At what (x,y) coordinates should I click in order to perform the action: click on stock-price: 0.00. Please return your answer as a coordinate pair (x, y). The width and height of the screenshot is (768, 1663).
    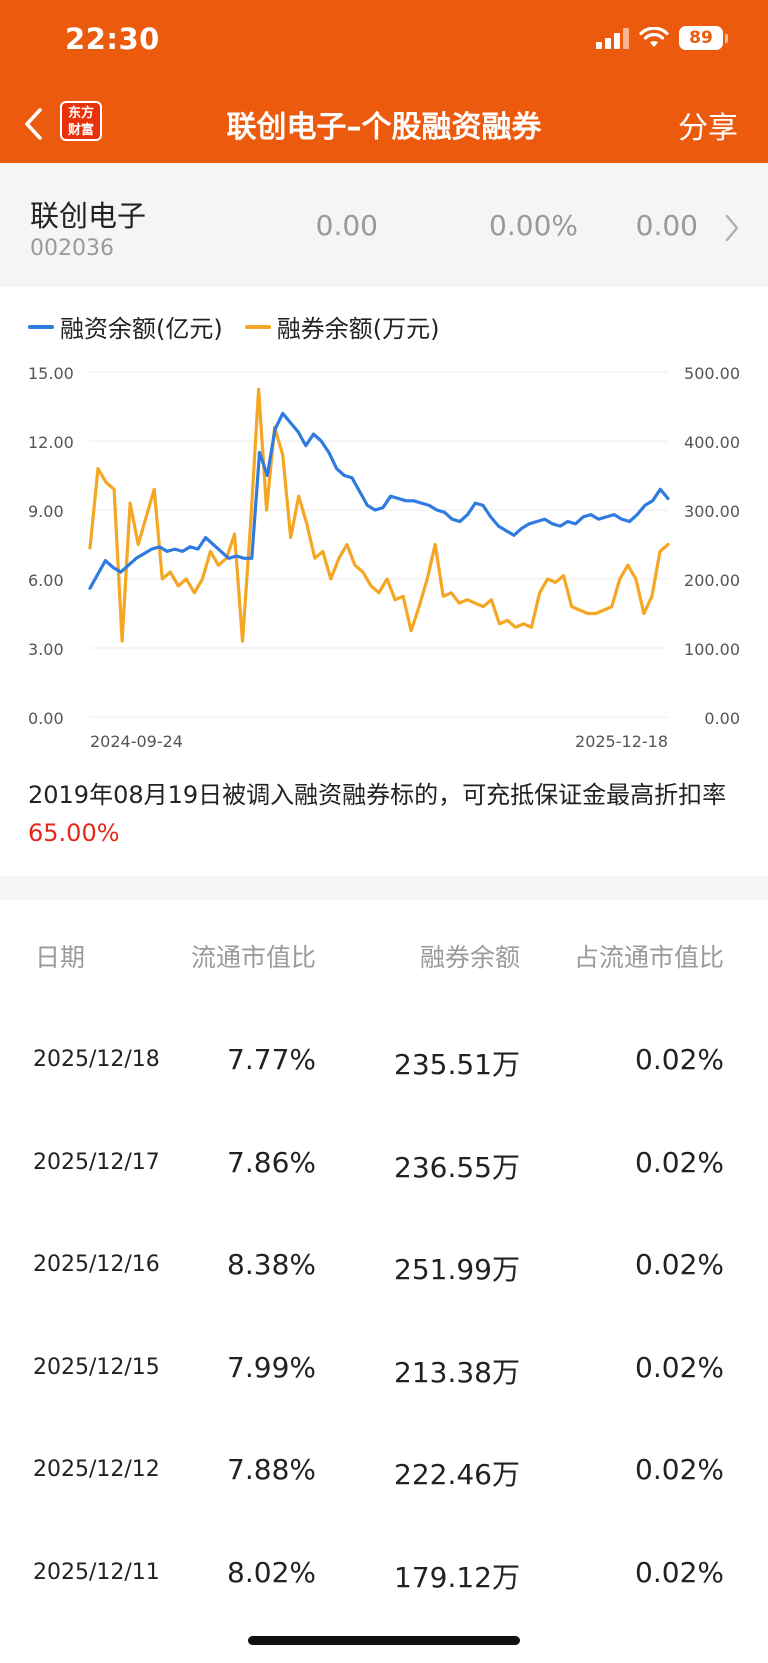
    Looking at the image, I should click on (346, 225).